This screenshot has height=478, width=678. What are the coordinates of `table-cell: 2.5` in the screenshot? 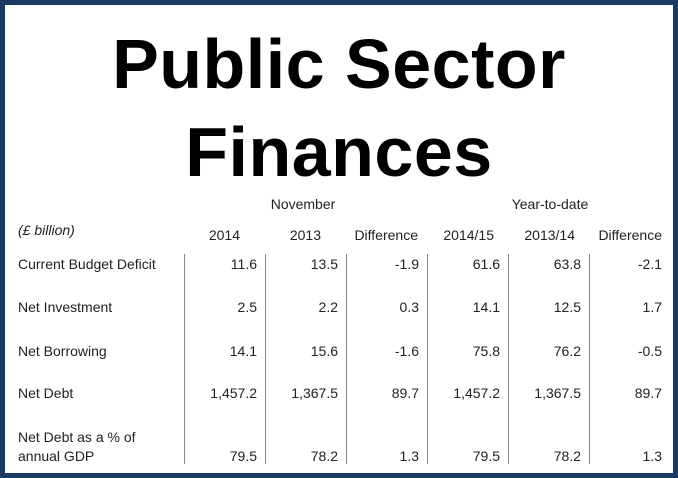 It's located at (247, 307).